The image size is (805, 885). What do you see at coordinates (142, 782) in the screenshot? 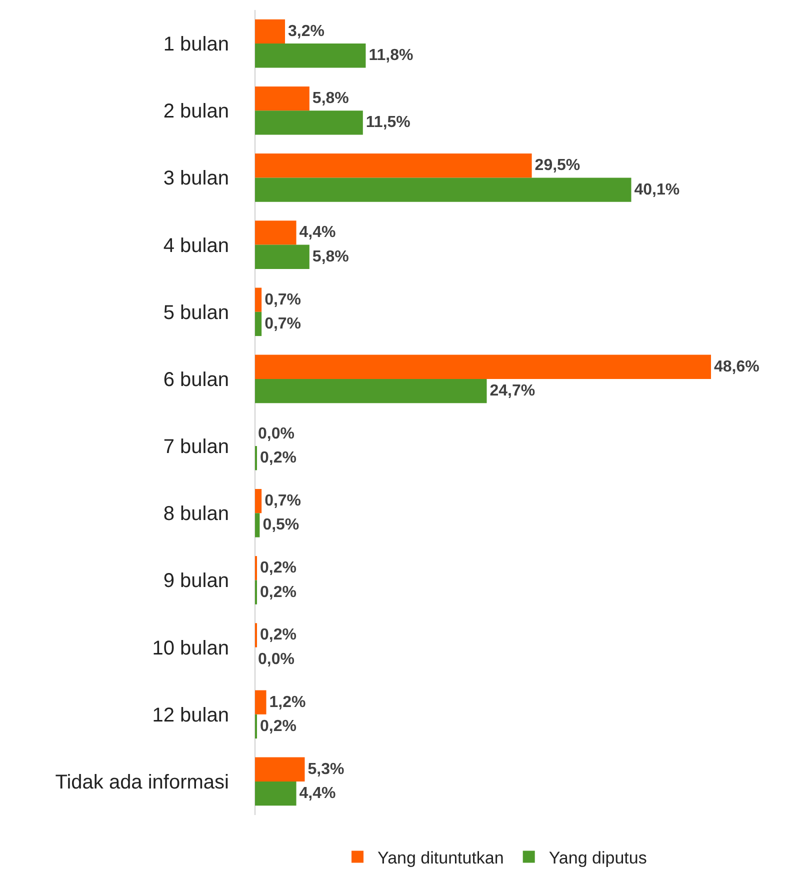
I see `y-tick-label: Tidak ada informasi` at bounding box center [142, 782].